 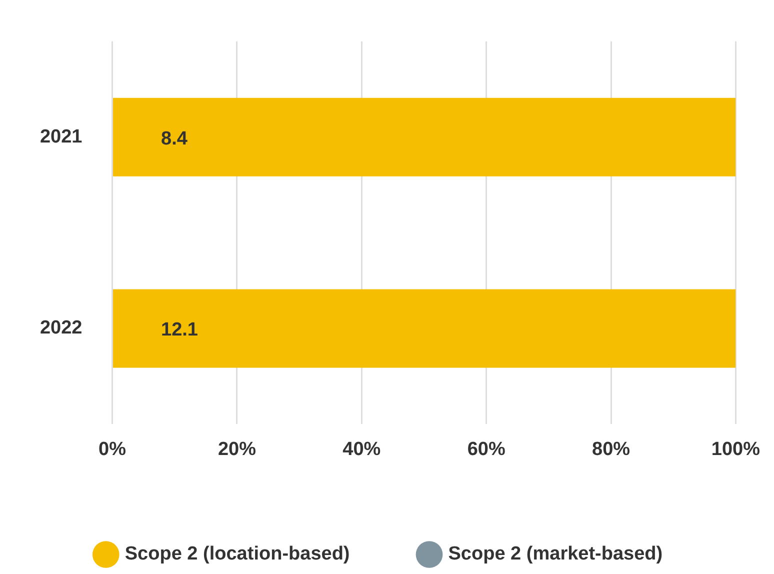 What do you see at coordinates (735, 449) in the screenshot?
I see `x-tick-label: 100%` at bounding box center [735, 449].